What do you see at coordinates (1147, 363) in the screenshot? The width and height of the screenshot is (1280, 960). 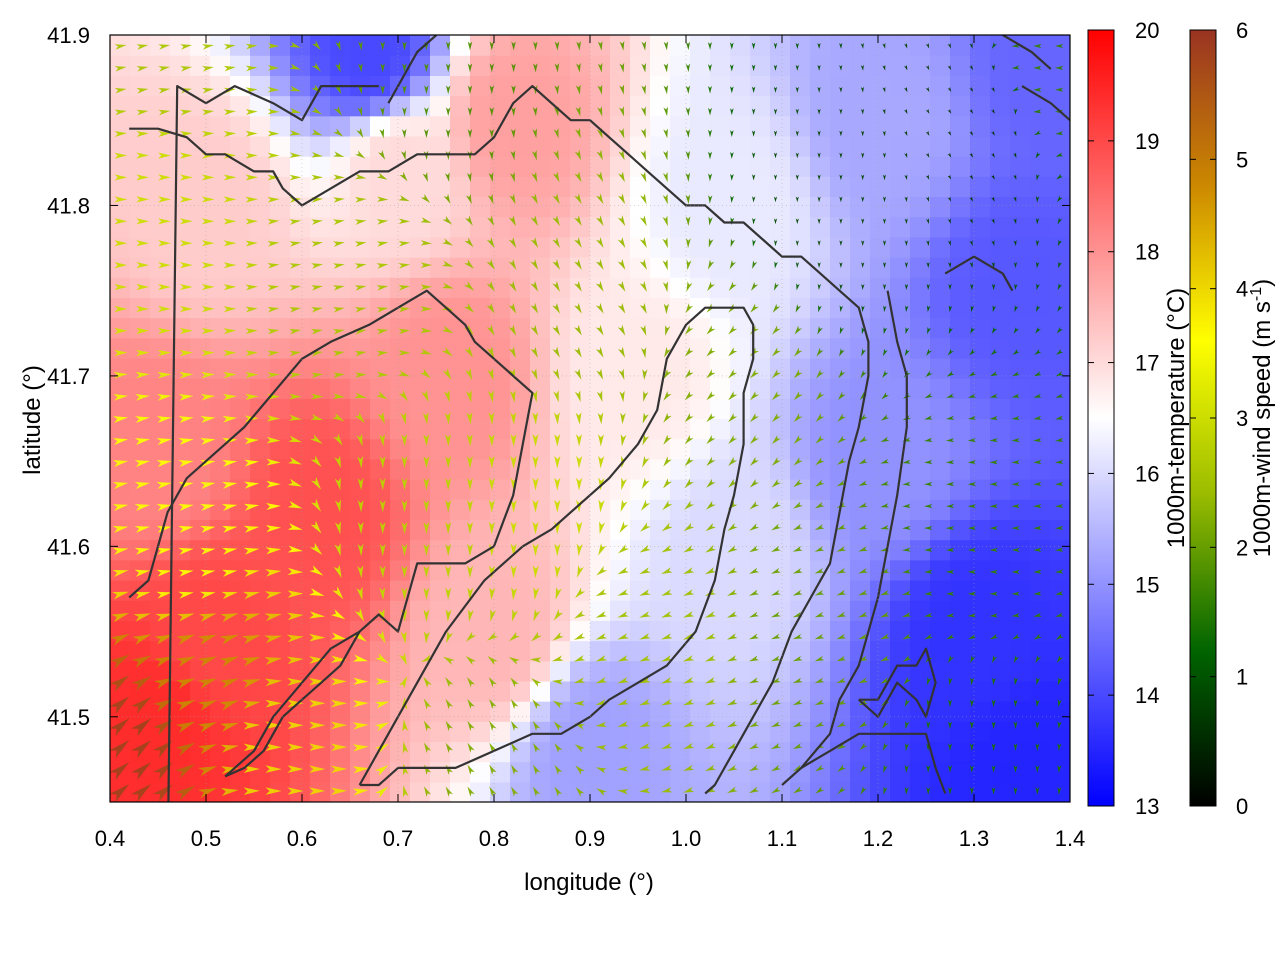 I see `colorbar-tick-label: 17` at bounding box center [1147, 363].